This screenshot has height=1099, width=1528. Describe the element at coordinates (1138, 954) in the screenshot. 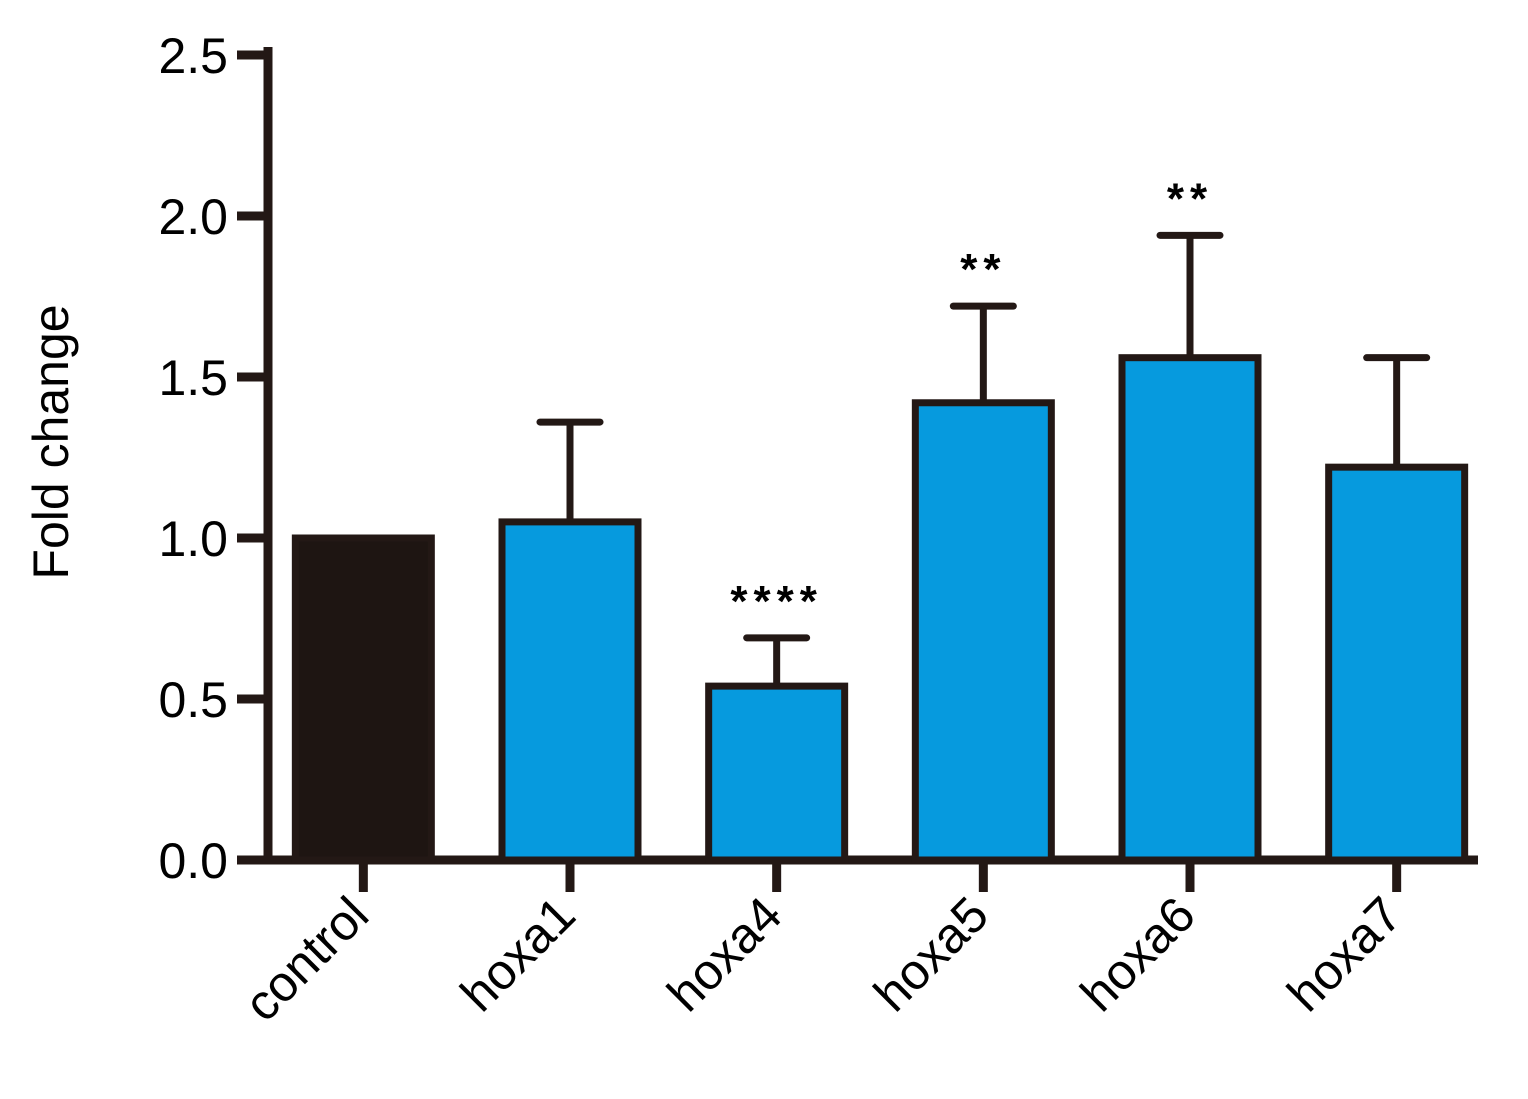

I see `x-tick-label-hoxa6: hoxa6` at that location.